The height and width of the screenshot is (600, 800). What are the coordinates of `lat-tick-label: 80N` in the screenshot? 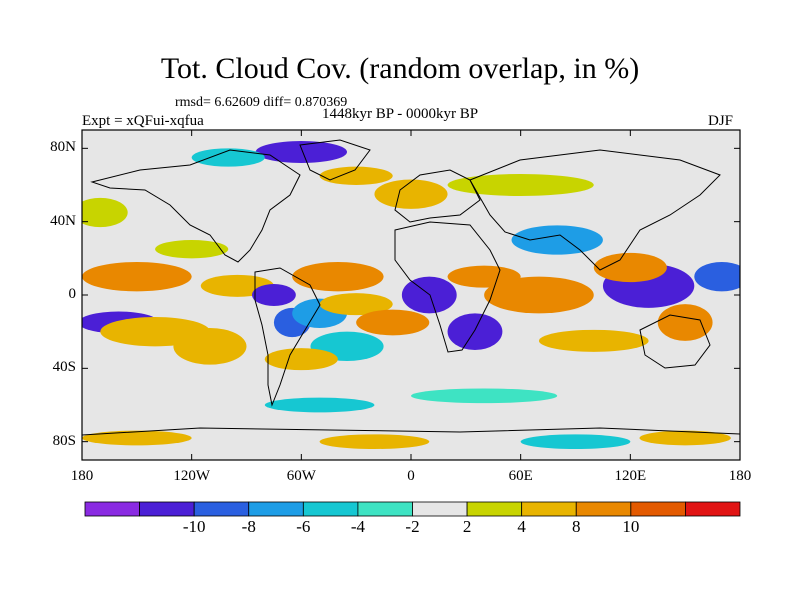 It's located at (63, 147).